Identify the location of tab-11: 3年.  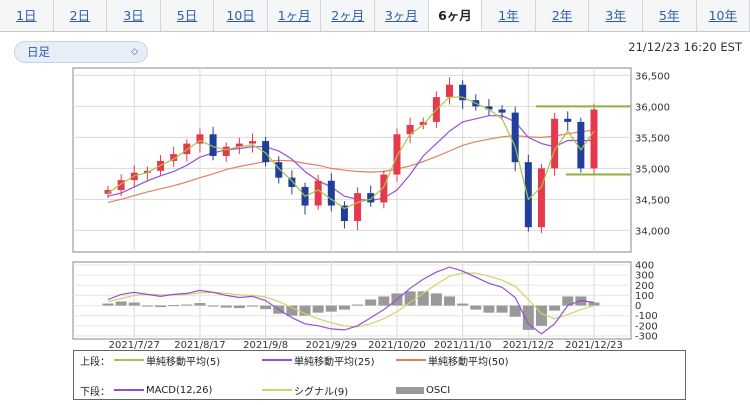
(616, 15).